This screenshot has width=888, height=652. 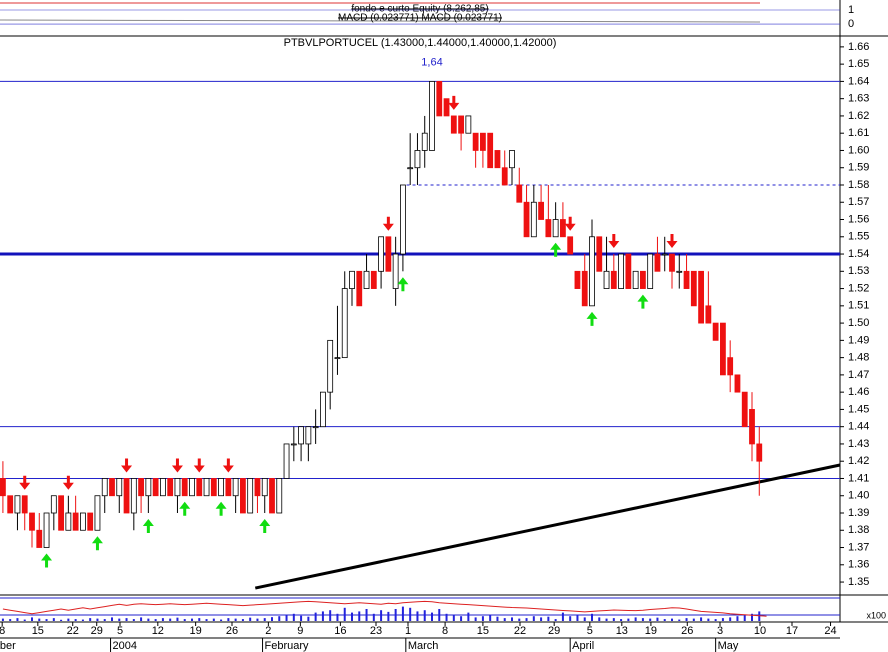 I want to click on y-tick-label: 1.47, so click(x=858, y=375).